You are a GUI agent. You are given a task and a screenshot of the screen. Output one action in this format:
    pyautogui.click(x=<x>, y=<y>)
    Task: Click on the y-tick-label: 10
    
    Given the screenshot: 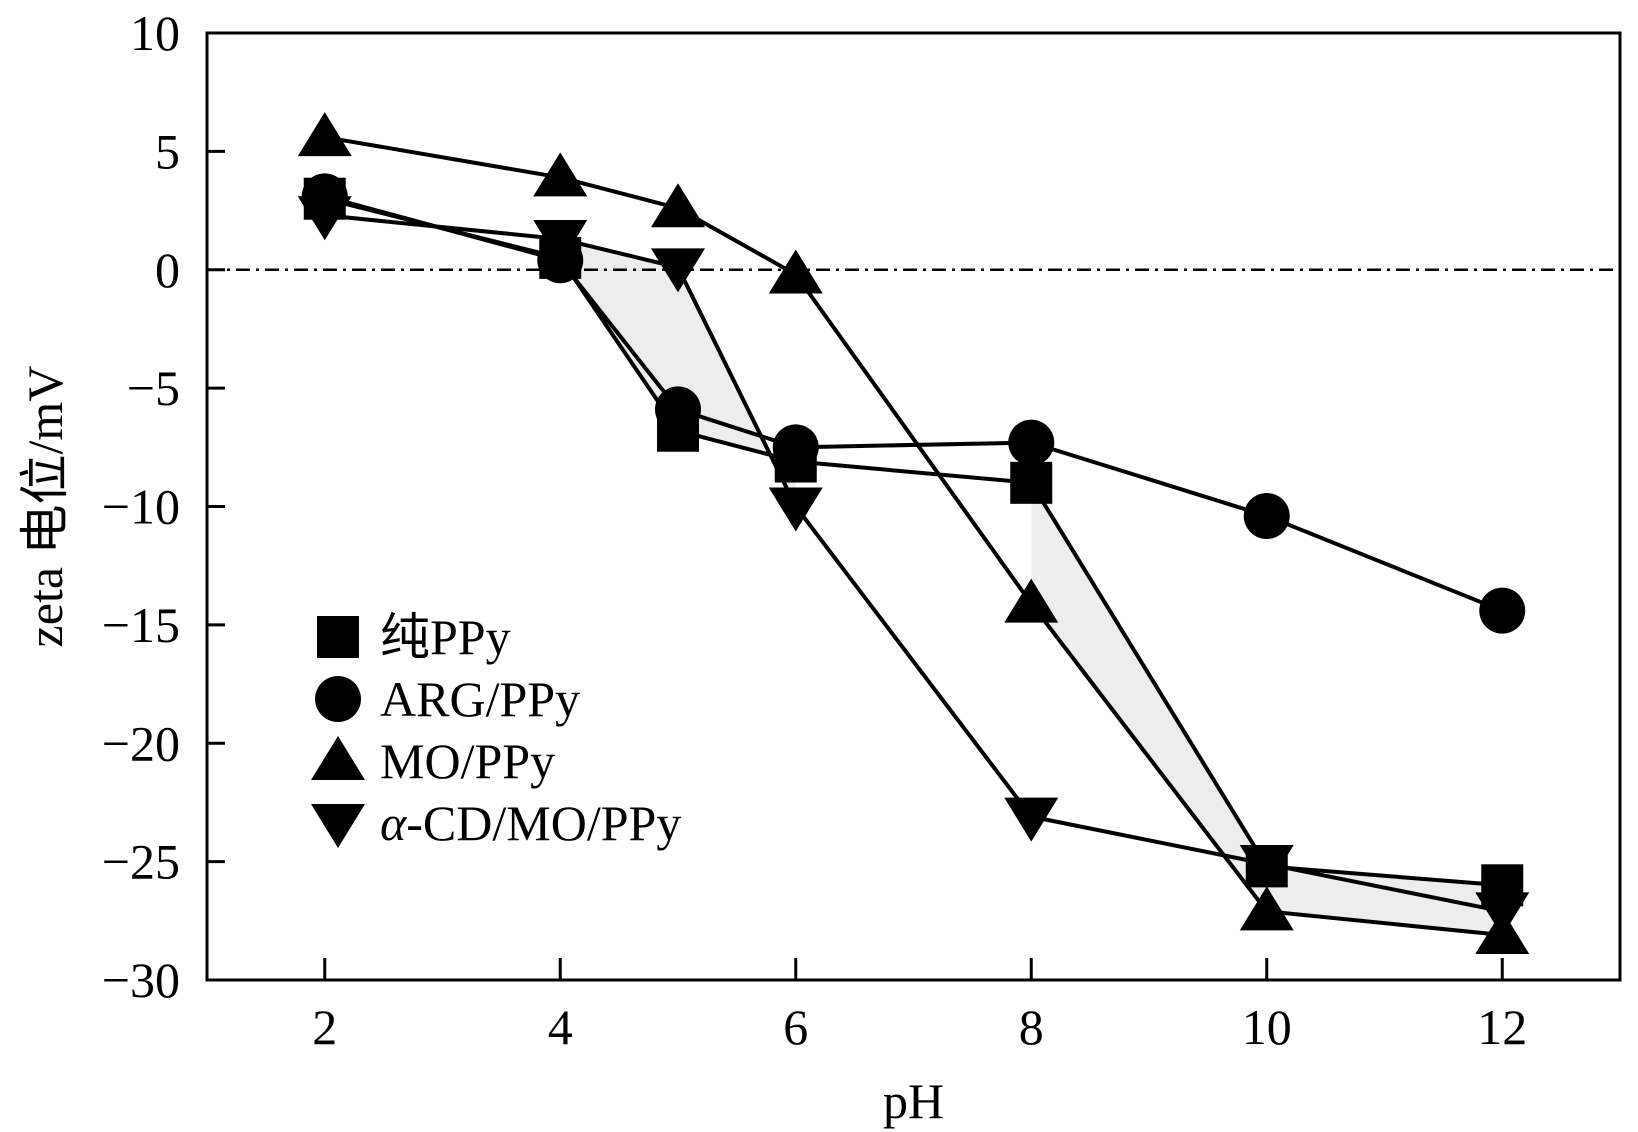 What is the action you would take?
    pyautogui.click(x=155, y=33)
    